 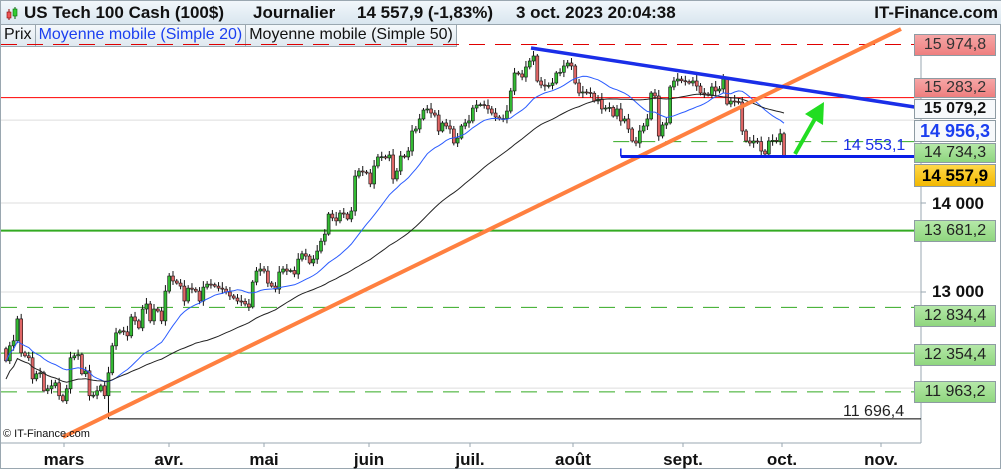 I want to click on y-tick-13000: 13 000, so click(x=958, y=291).